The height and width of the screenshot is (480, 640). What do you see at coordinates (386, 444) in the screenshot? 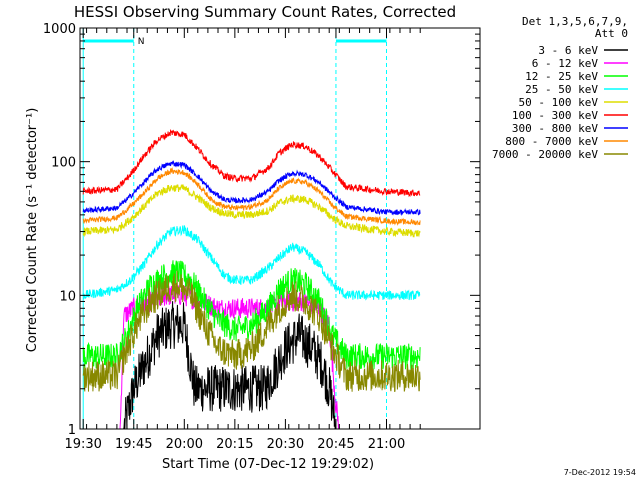
I see `x-tick-label-6: 21:00` at bounding box center [386, 444].